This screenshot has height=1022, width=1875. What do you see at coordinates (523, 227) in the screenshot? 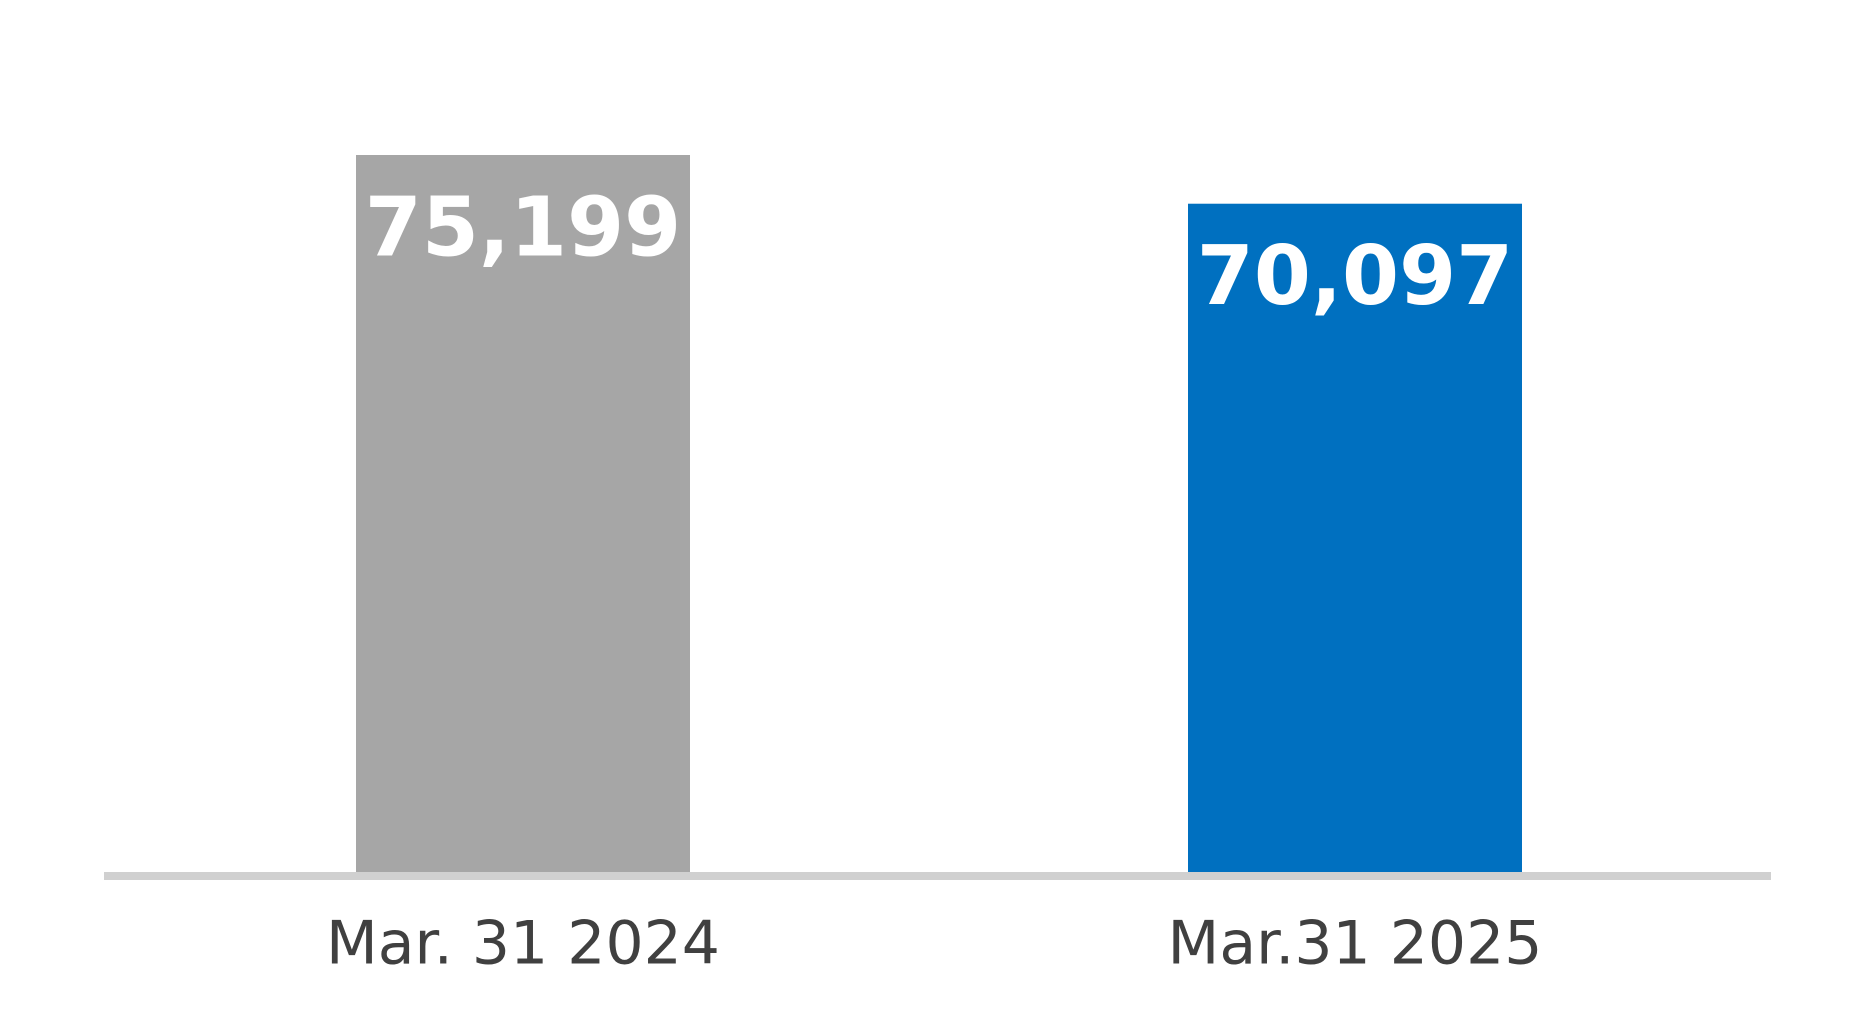
I see `value-label: 75,199` at bounding box center [523, 227].